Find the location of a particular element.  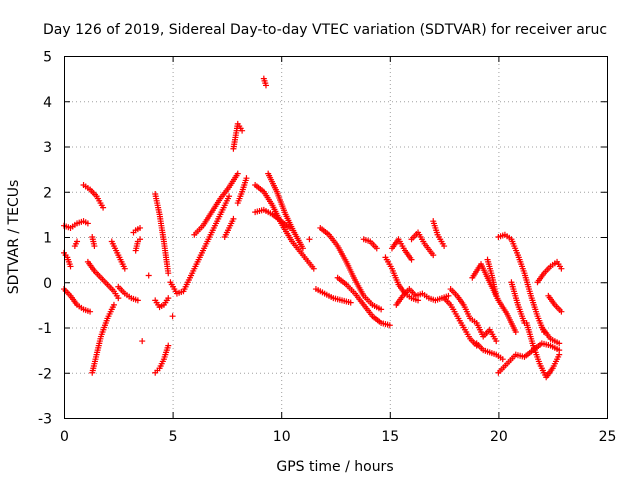

series-arc24 is located at coordinates (264, 82).